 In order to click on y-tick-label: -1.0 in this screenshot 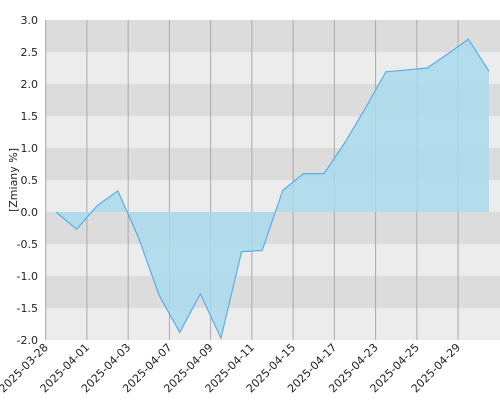, I will do `click(27, 276)`.